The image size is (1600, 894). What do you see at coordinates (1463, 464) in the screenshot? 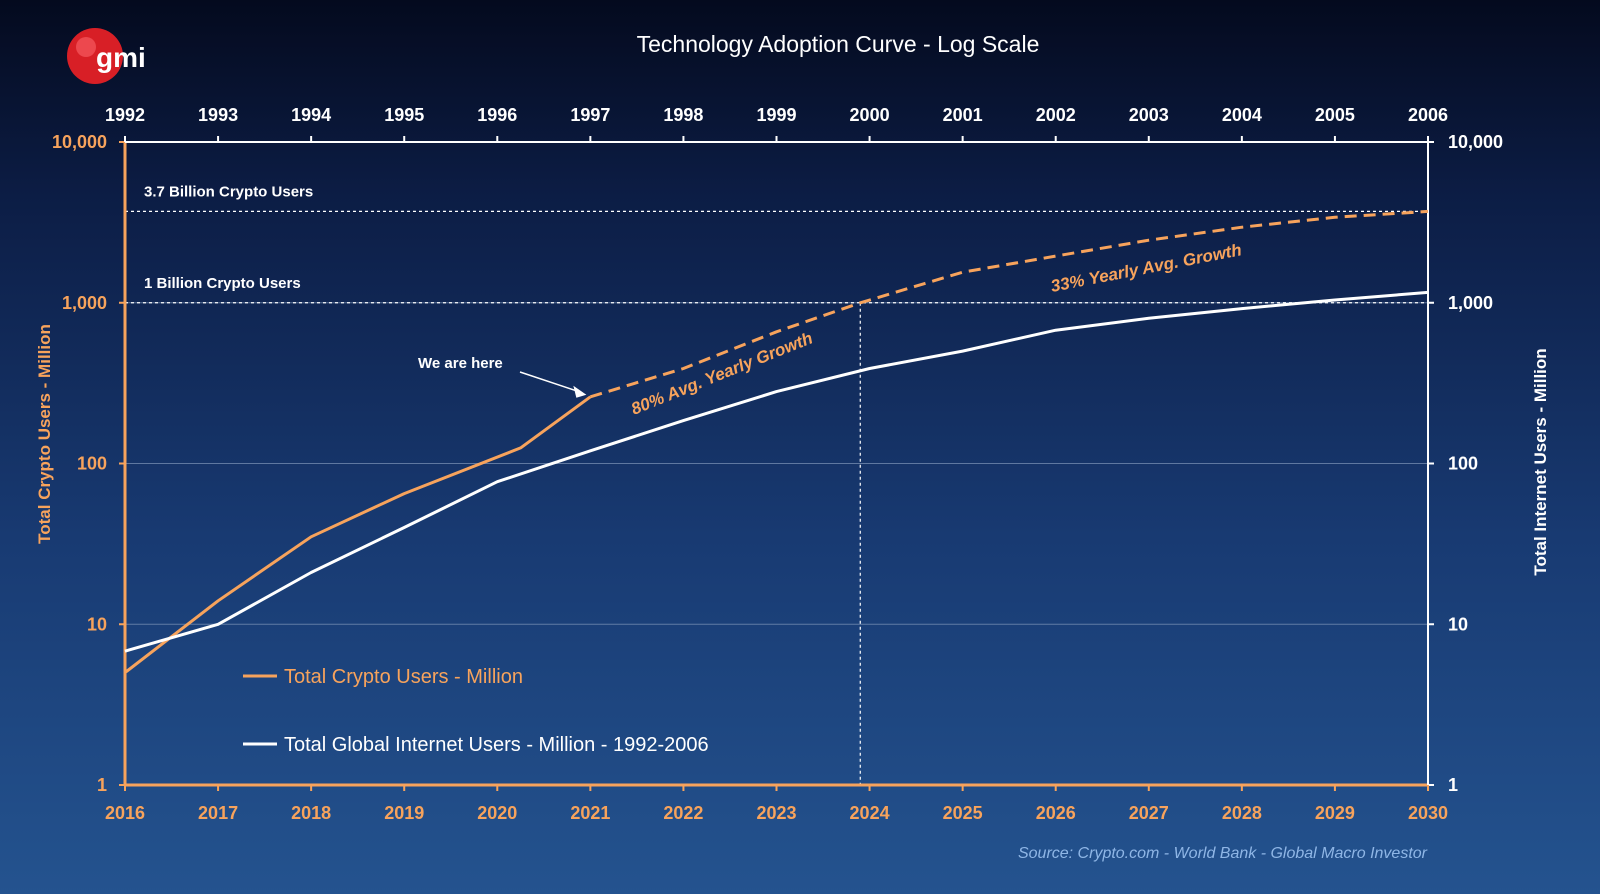
I see `y-tick-label-right: 100` at bounding box center [1463, 464].